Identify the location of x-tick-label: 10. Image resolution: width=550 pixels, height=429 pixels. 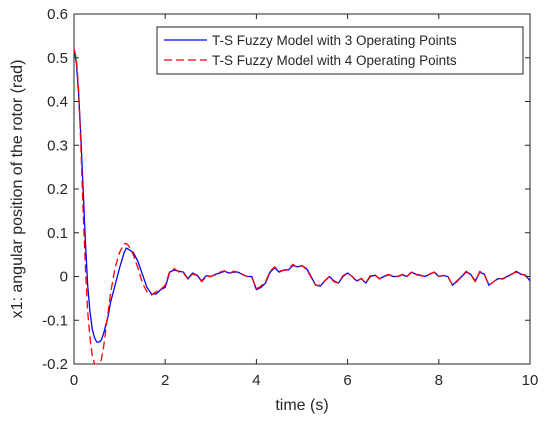
(530, 380).